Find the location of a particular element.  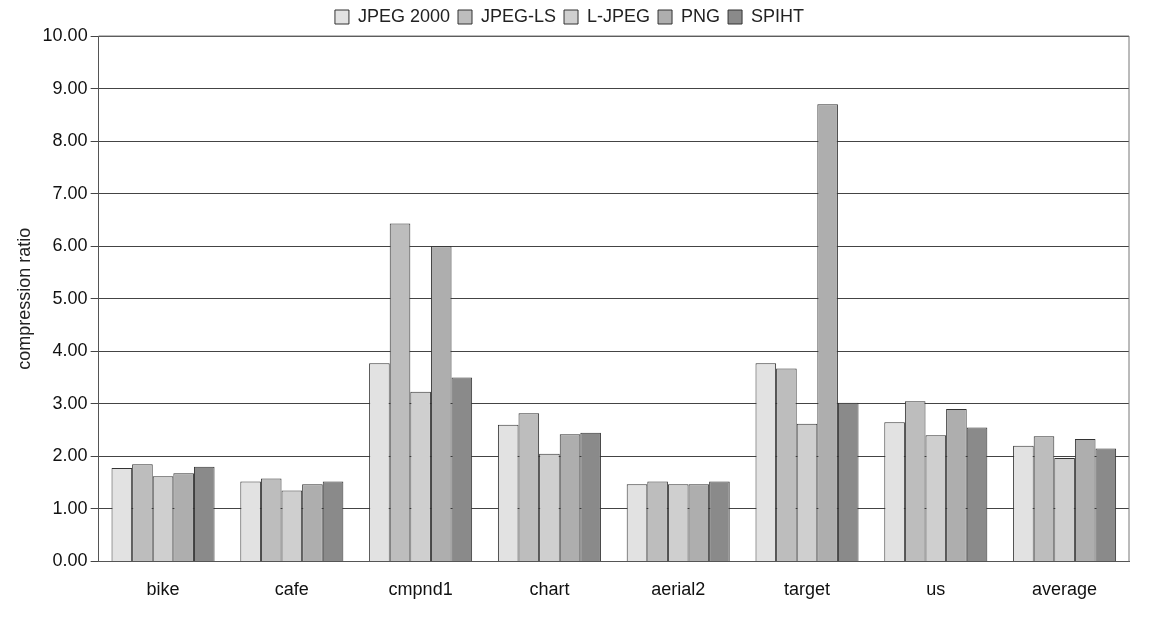

x-tick-label: aerial2 is located at coordinates (678, 589).